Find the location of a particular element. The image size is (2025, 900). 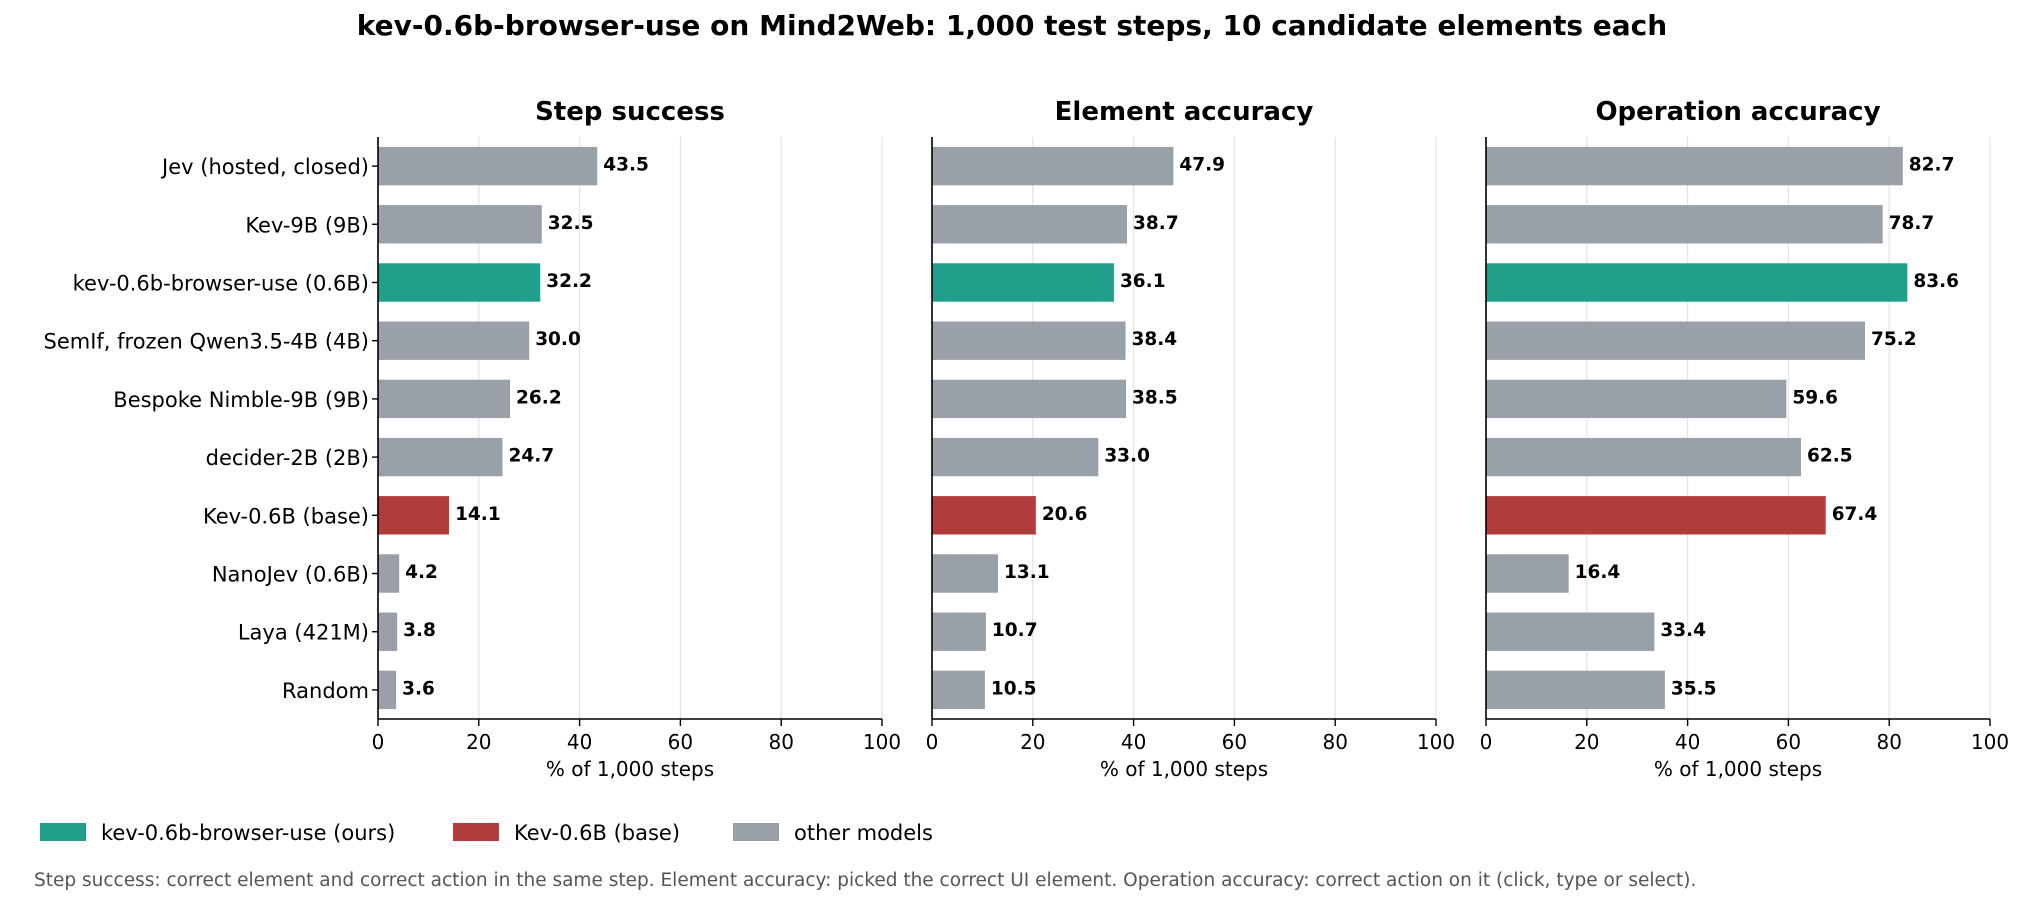

legend-item-other: other models is located at coordinates (833, 833).